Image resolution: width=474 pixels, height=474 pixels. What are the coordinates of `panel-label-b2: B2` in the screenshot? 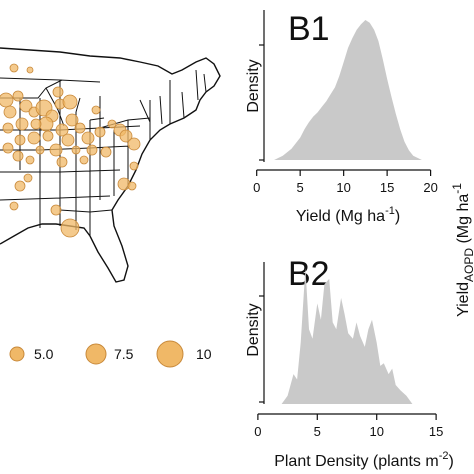 It's located at (309, 274).